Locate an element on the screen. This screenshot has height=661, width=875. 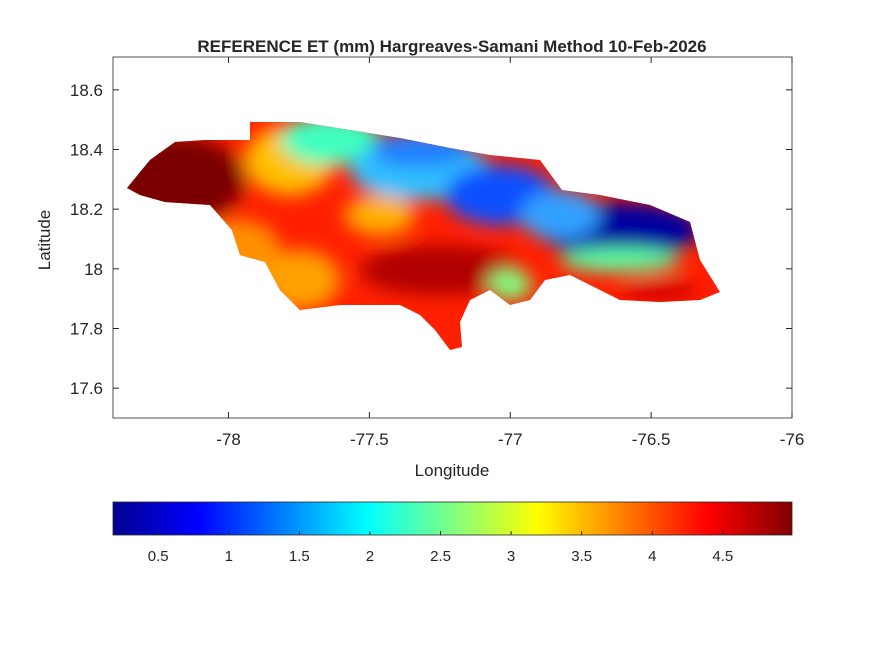
region-south is located at coordinates (440, 270).